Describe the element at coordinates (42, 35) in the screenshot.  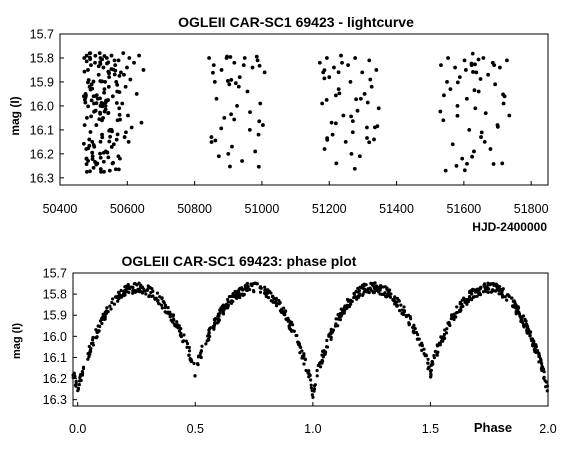
I see `y-tick-label: 15.7` at that location.